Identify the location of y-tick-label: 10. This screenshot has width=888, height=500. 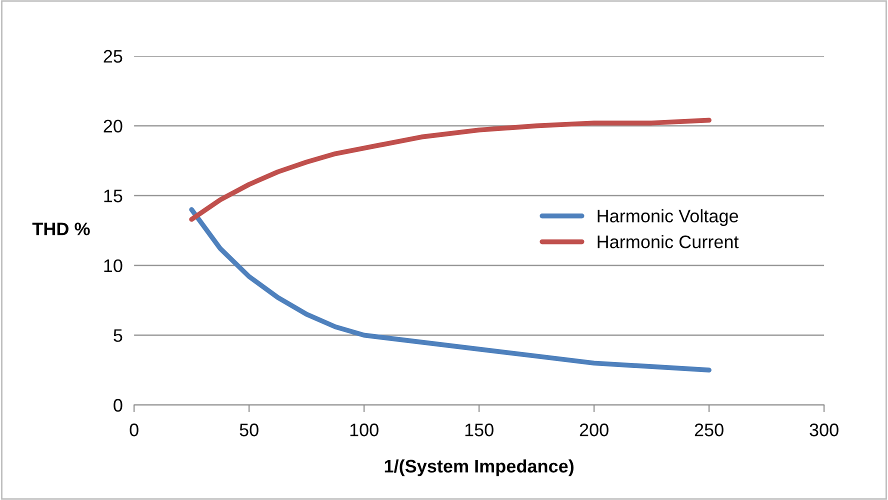
(113, 265).